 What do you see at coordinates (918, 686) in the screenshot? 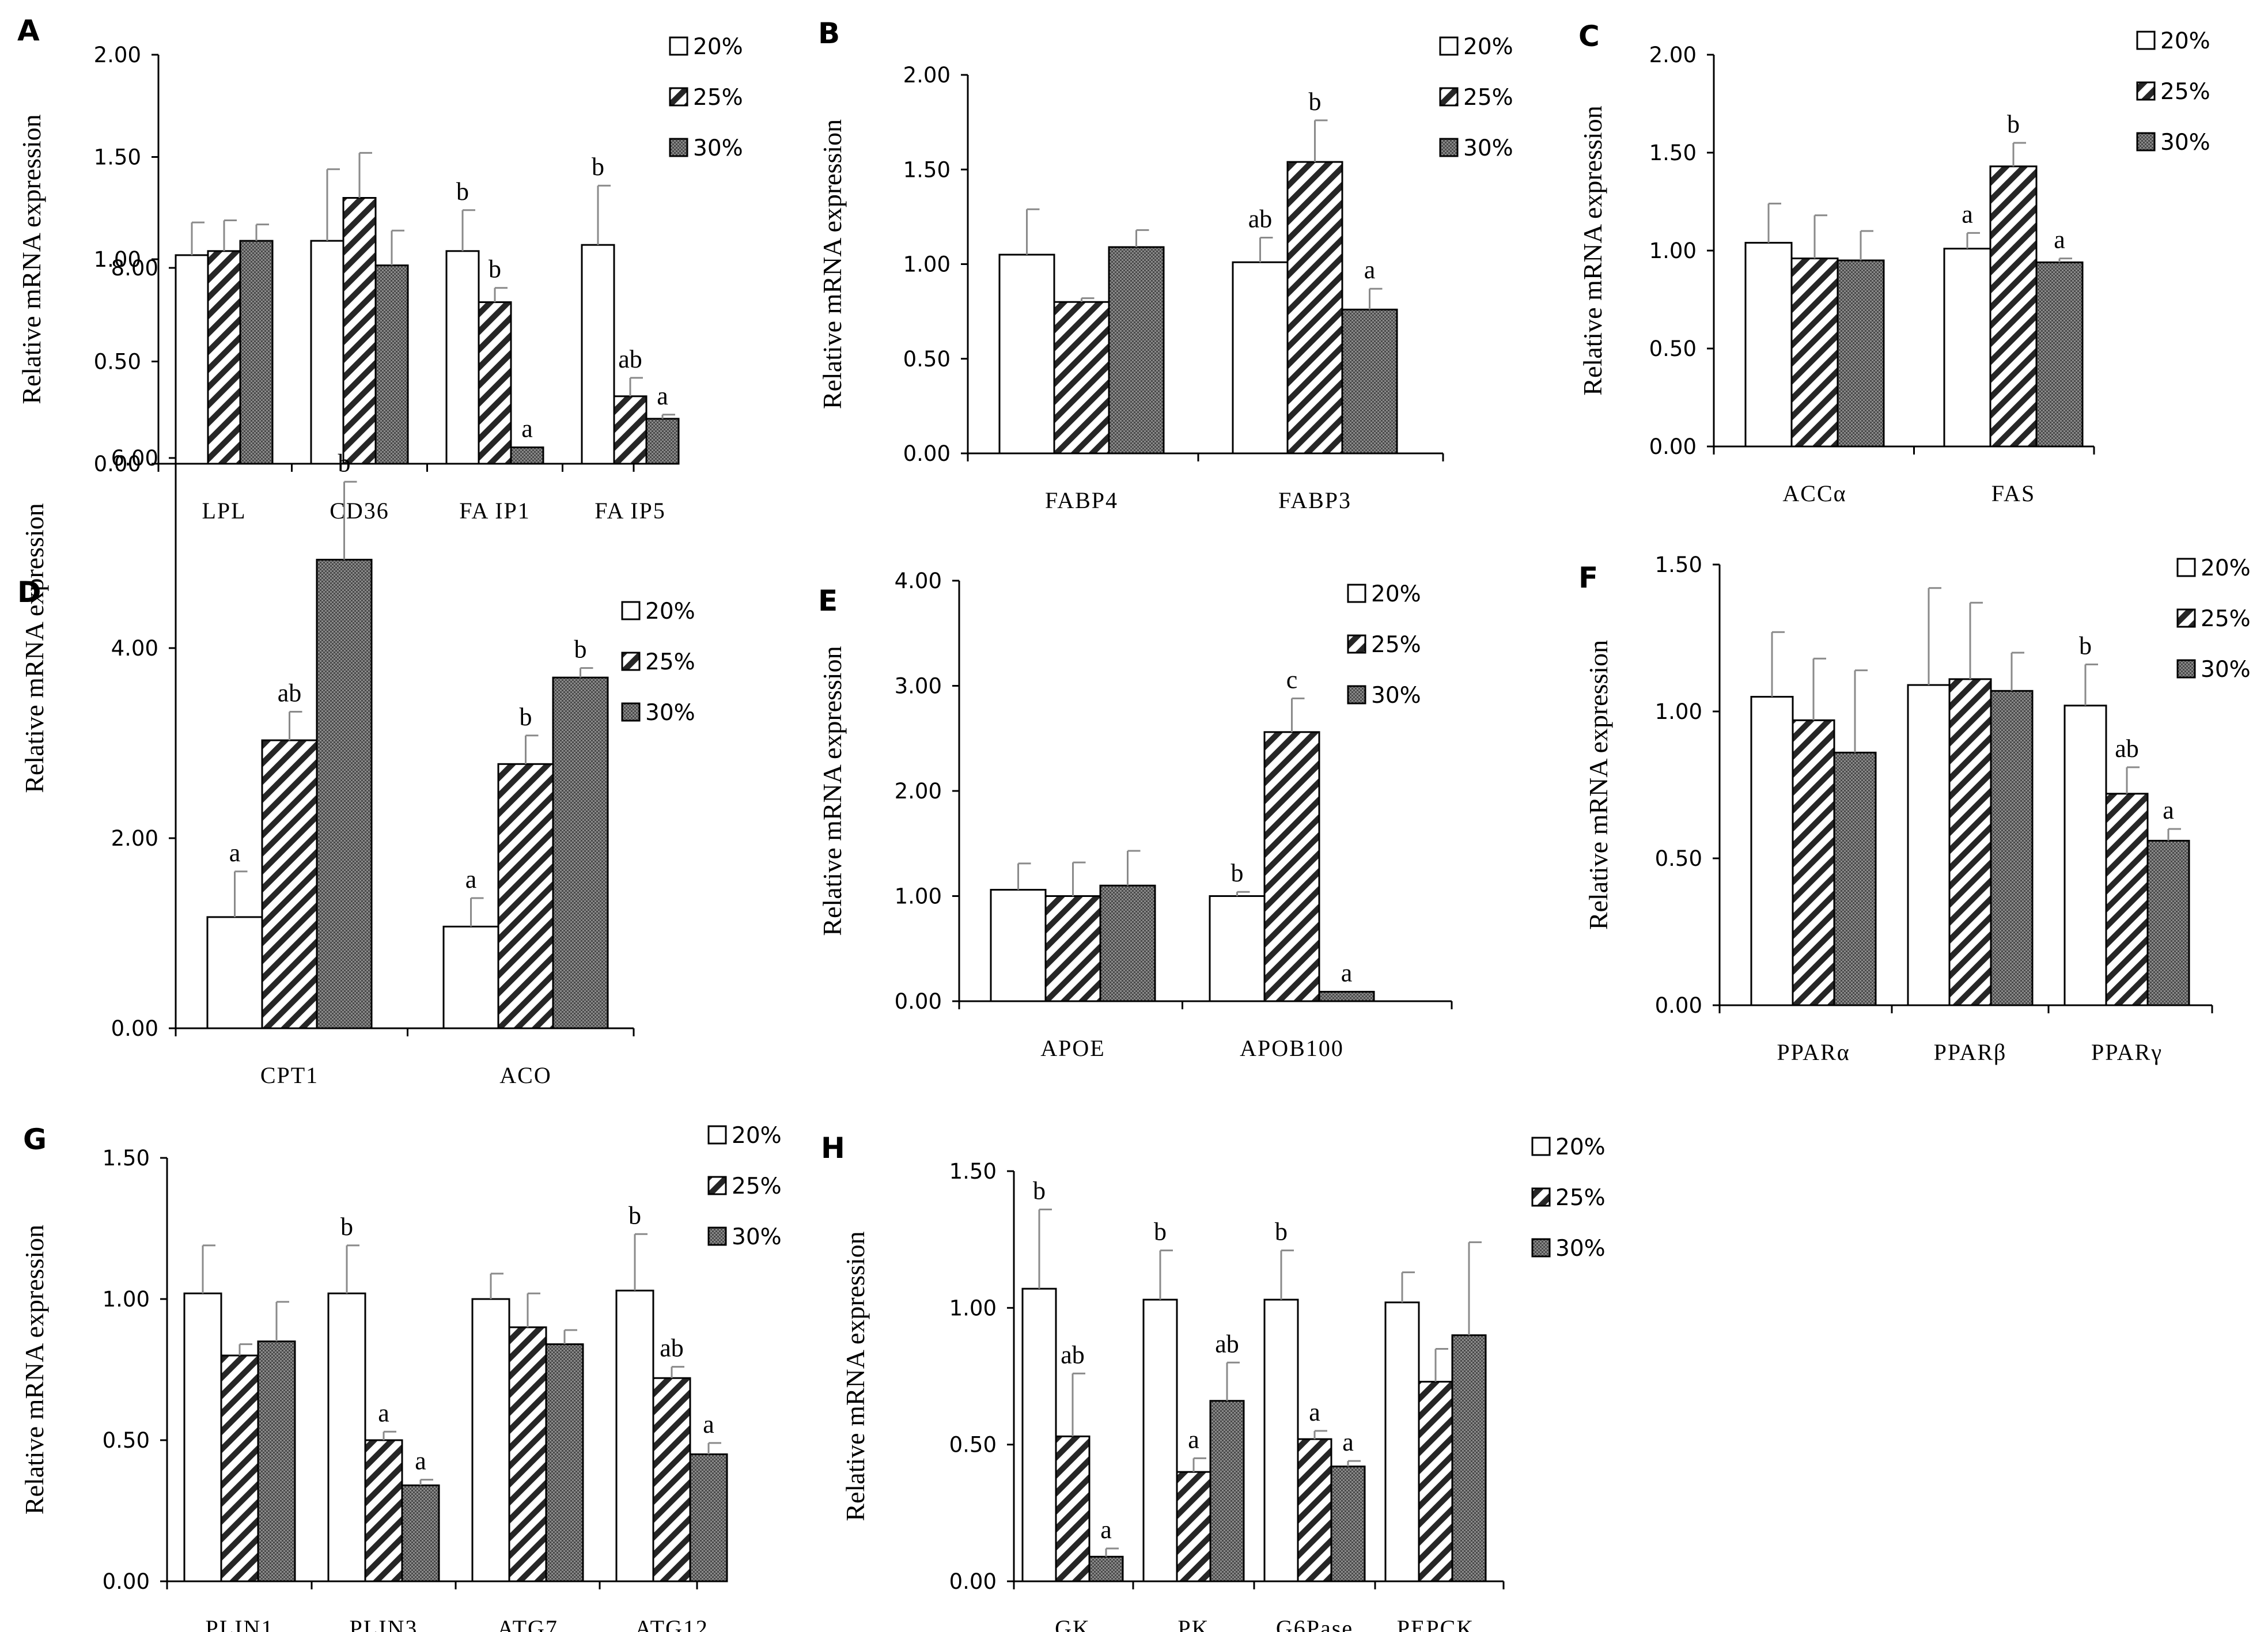
I see `y-tick-label: 3.00` at bounding box center [918, 686].